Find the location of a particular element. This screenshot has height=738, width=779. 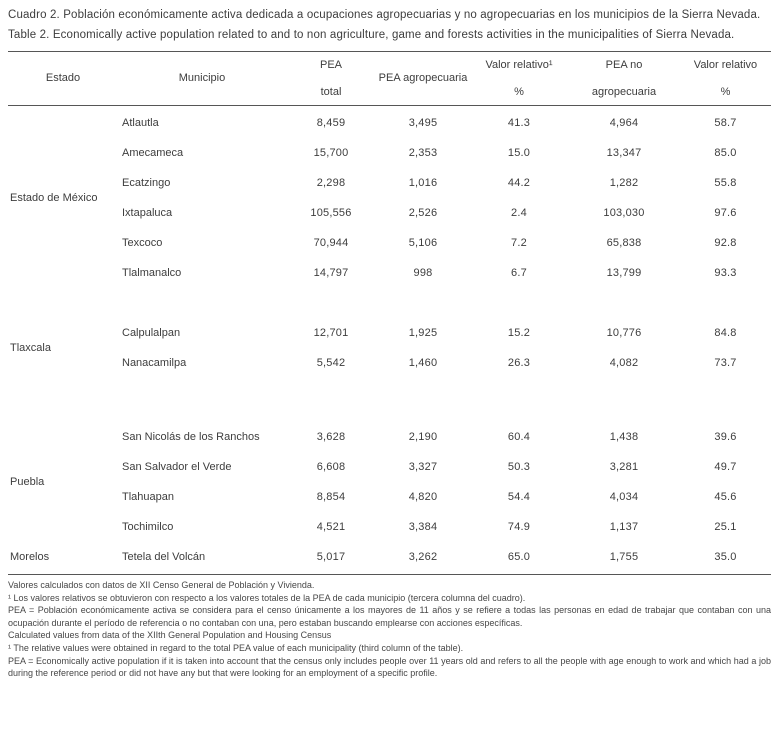

cell-pea-agropecuaria: 3,384 is located at coordinates (423, 527).